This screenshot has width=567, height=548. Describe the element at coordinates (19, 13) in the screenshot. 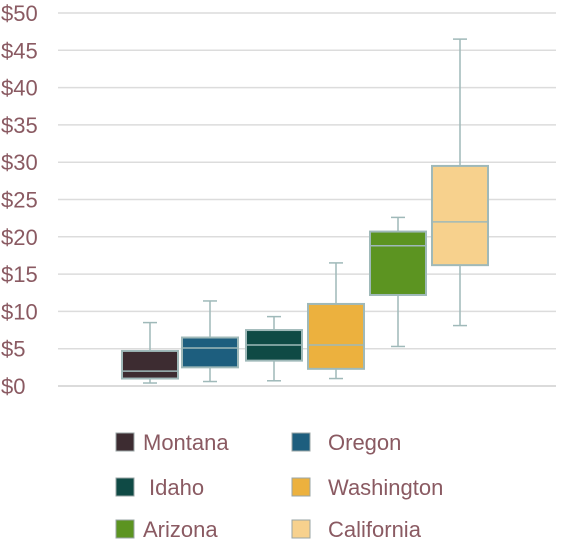

I see `y-tick-label: $50` at that location.